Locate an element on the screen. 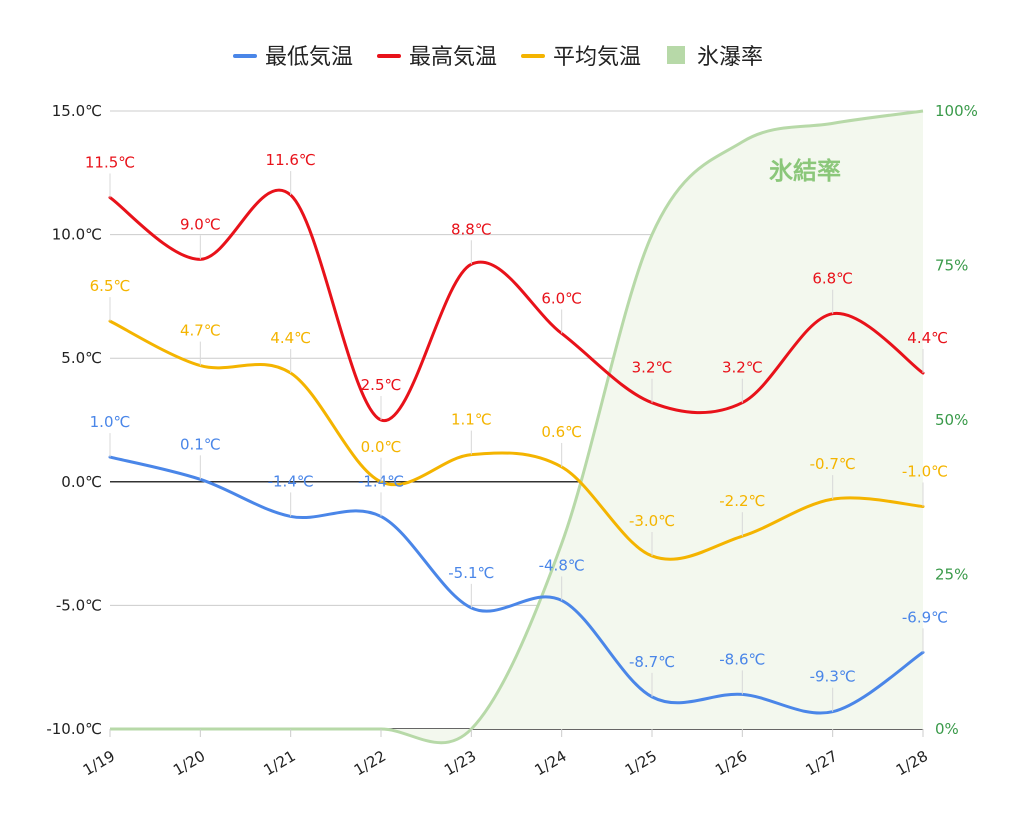 Image resolution: width=1024 pixels, height=816 pixels. data-label: -8.6℃ is located at coordinates (742, 659).